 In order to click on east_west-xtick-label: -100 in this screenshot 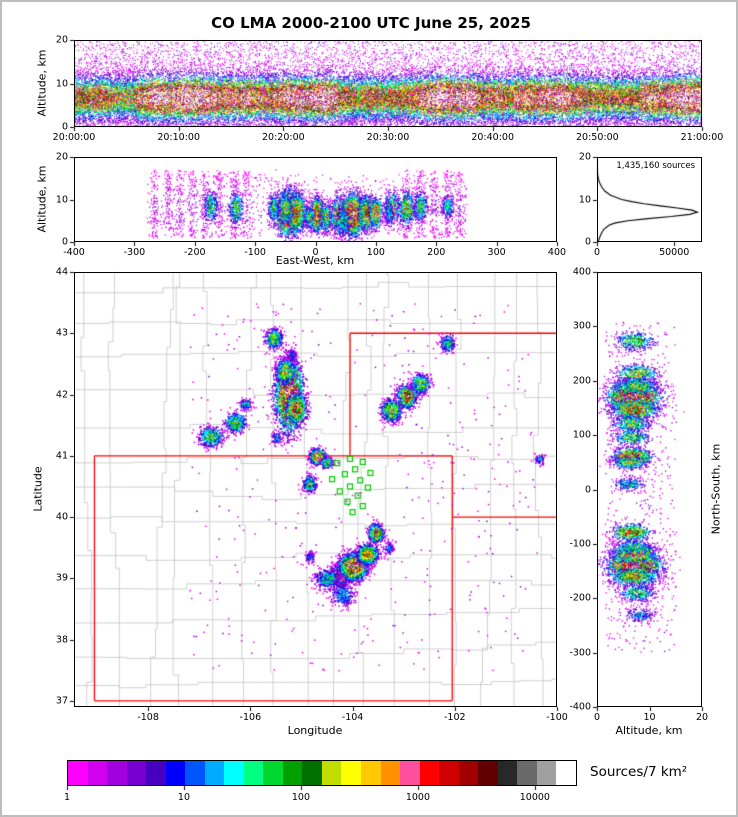, I will do `click(255, 252)`.